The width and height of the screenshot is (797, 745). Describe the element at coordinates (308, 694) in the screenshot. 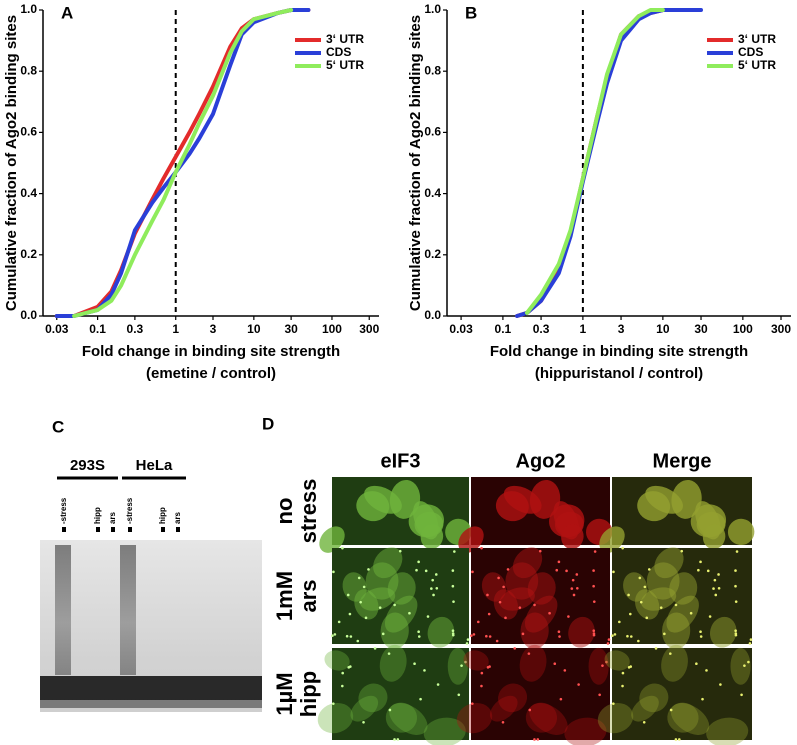

I see `row-label: hipp` at that location.